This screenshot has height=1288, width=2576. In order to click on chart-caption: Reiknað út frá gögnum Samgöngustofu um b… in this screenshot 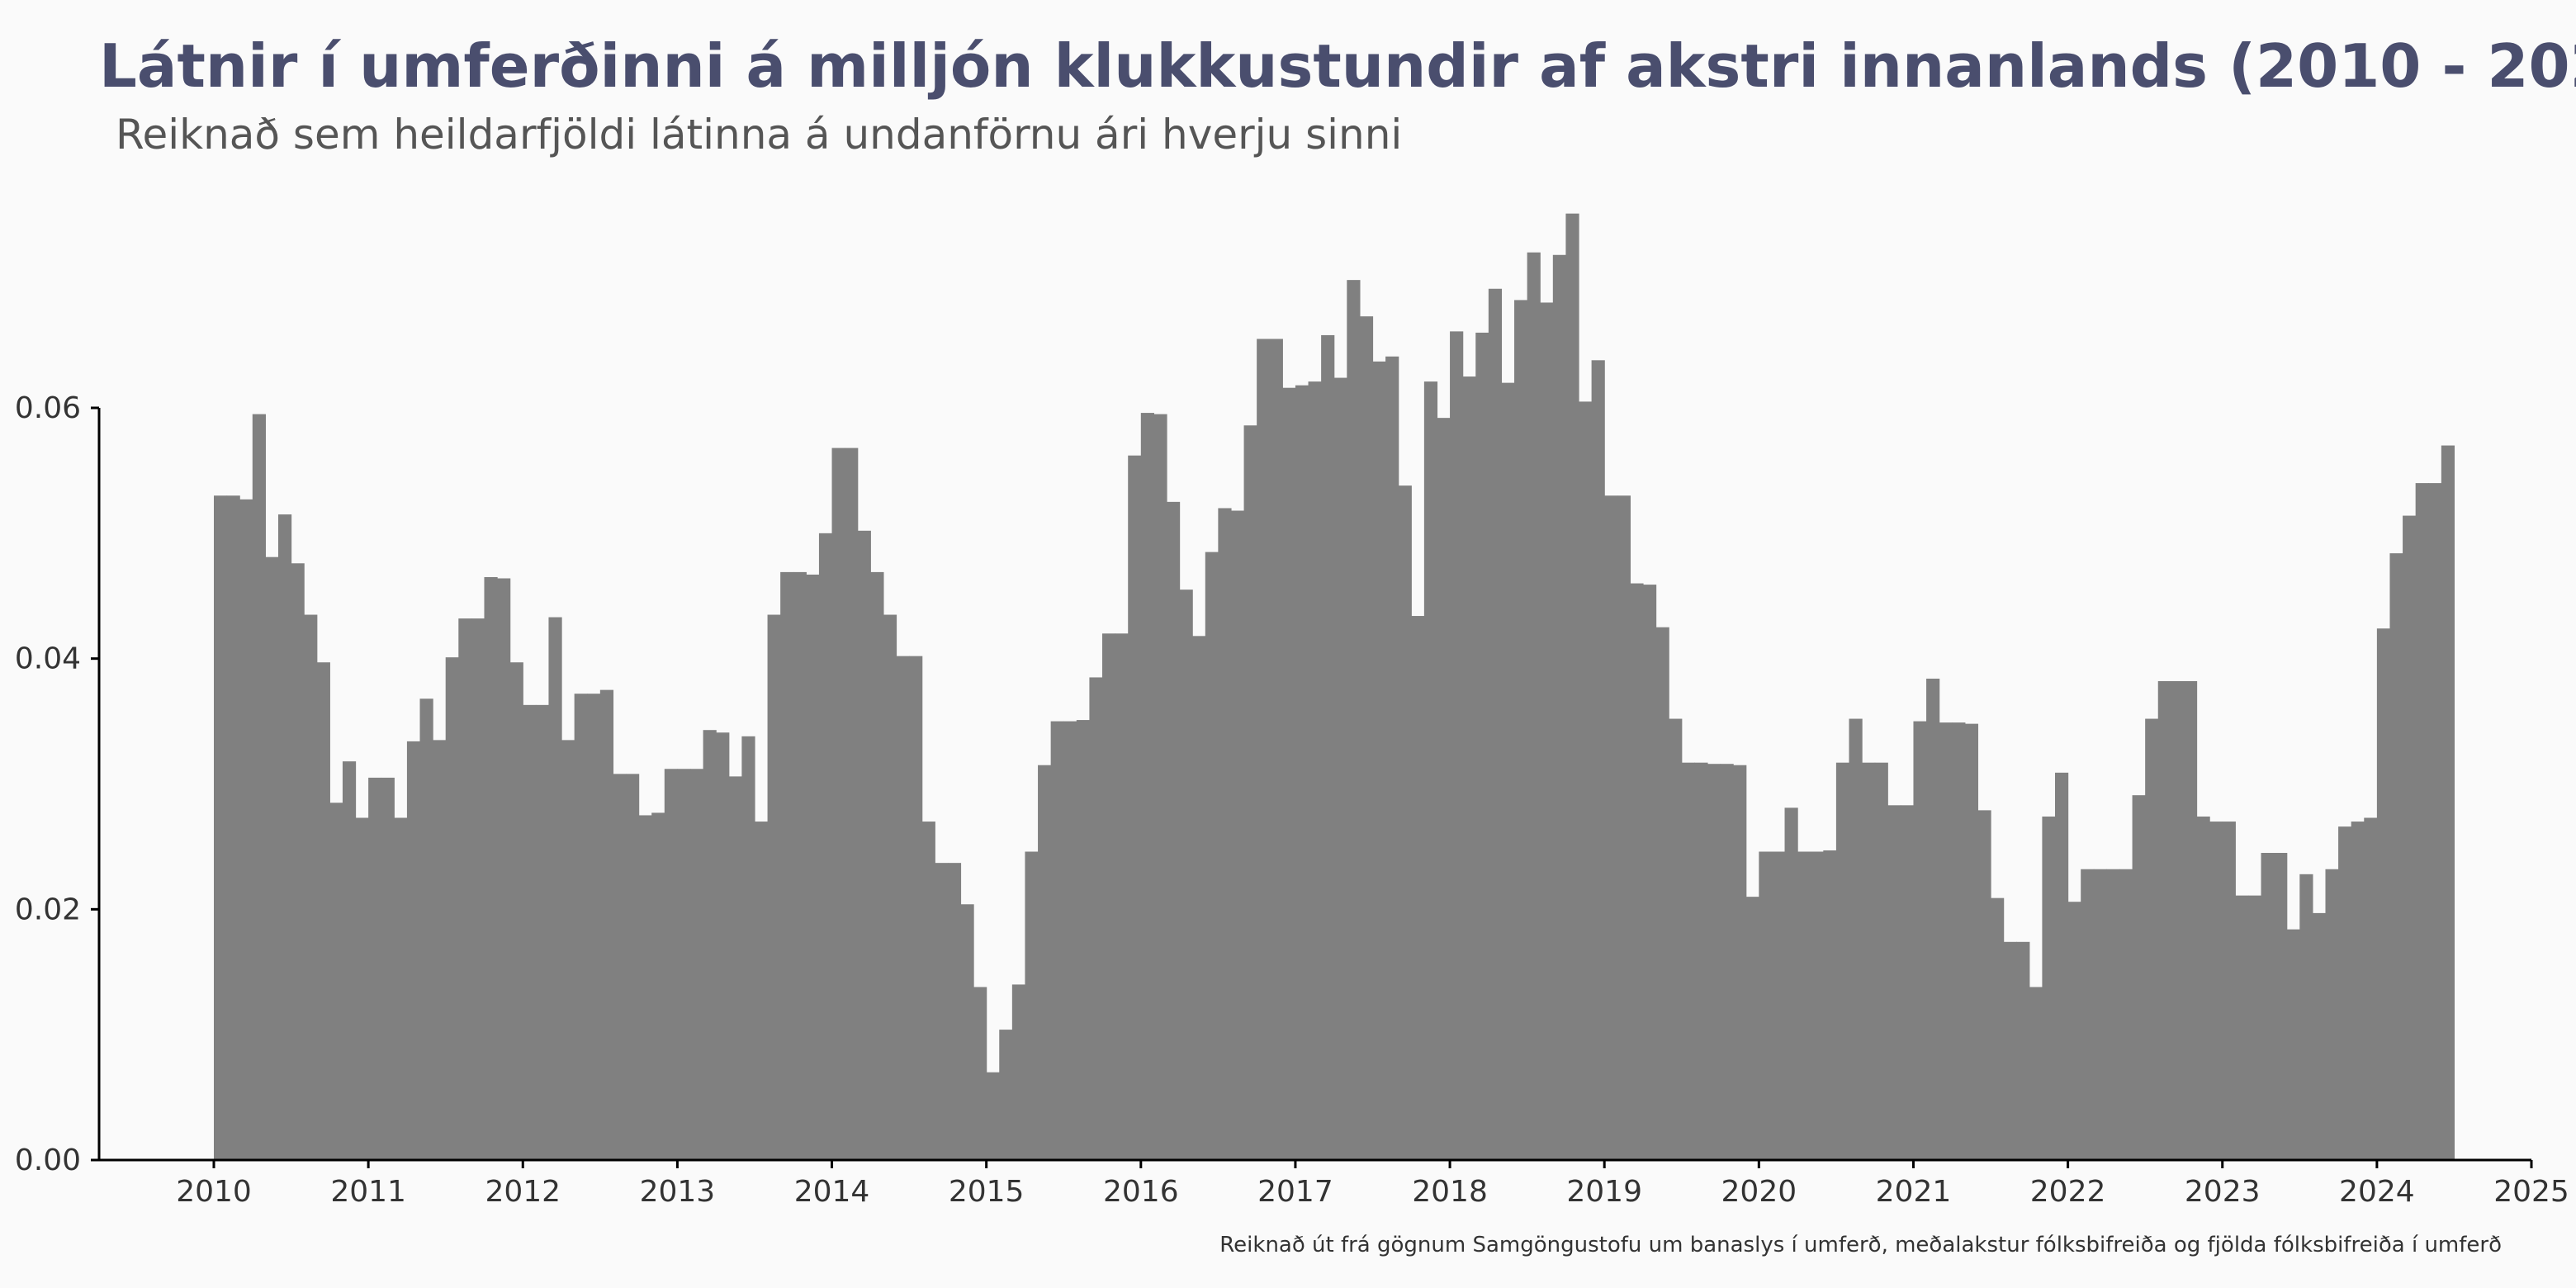, I will do `click(1860, 1245)`.